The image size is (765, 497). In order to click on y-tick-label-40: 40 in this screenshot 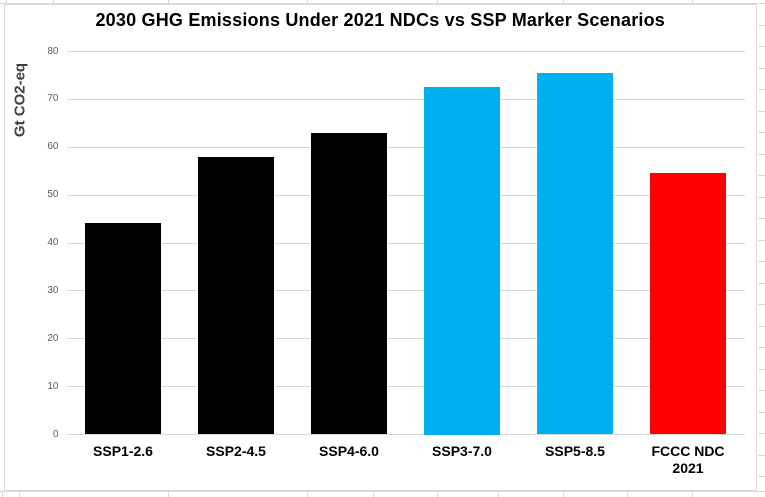, I will do `click(53, 242)`.